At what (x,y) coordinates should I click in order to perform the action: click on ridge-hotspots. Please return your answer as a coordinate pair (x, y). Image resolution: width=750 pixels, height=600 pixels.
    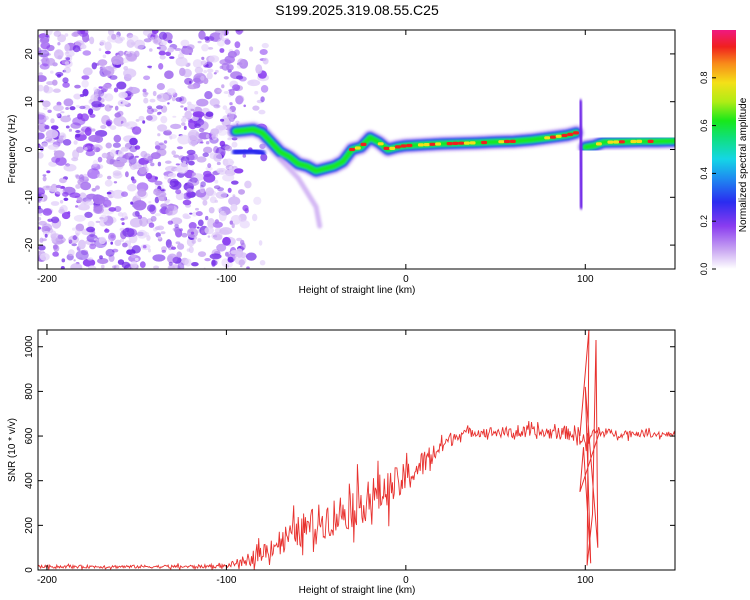
    Looking at the image, I should click on (501, 141).